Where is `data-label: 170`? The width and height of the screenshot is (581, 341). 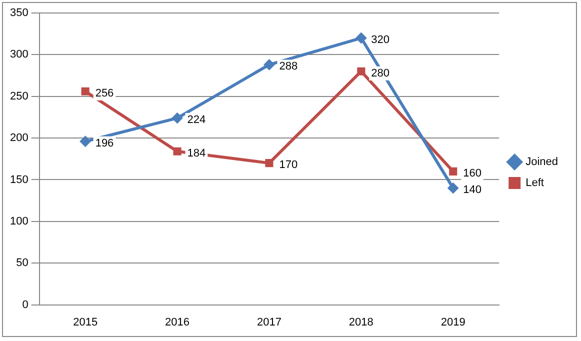 data-label: 170 is located at coordinates (288, 165).